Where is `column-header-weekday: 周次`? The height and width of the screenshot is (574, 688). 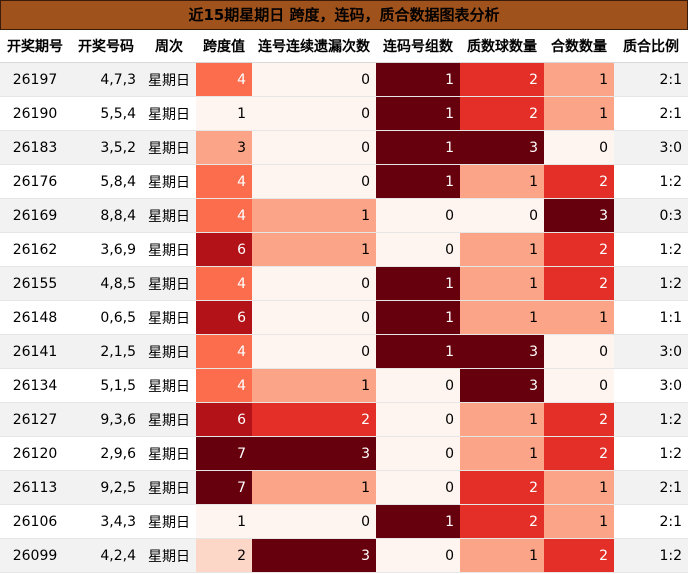
column-header-weekday: 周次 is located at coordinates (169, 46).